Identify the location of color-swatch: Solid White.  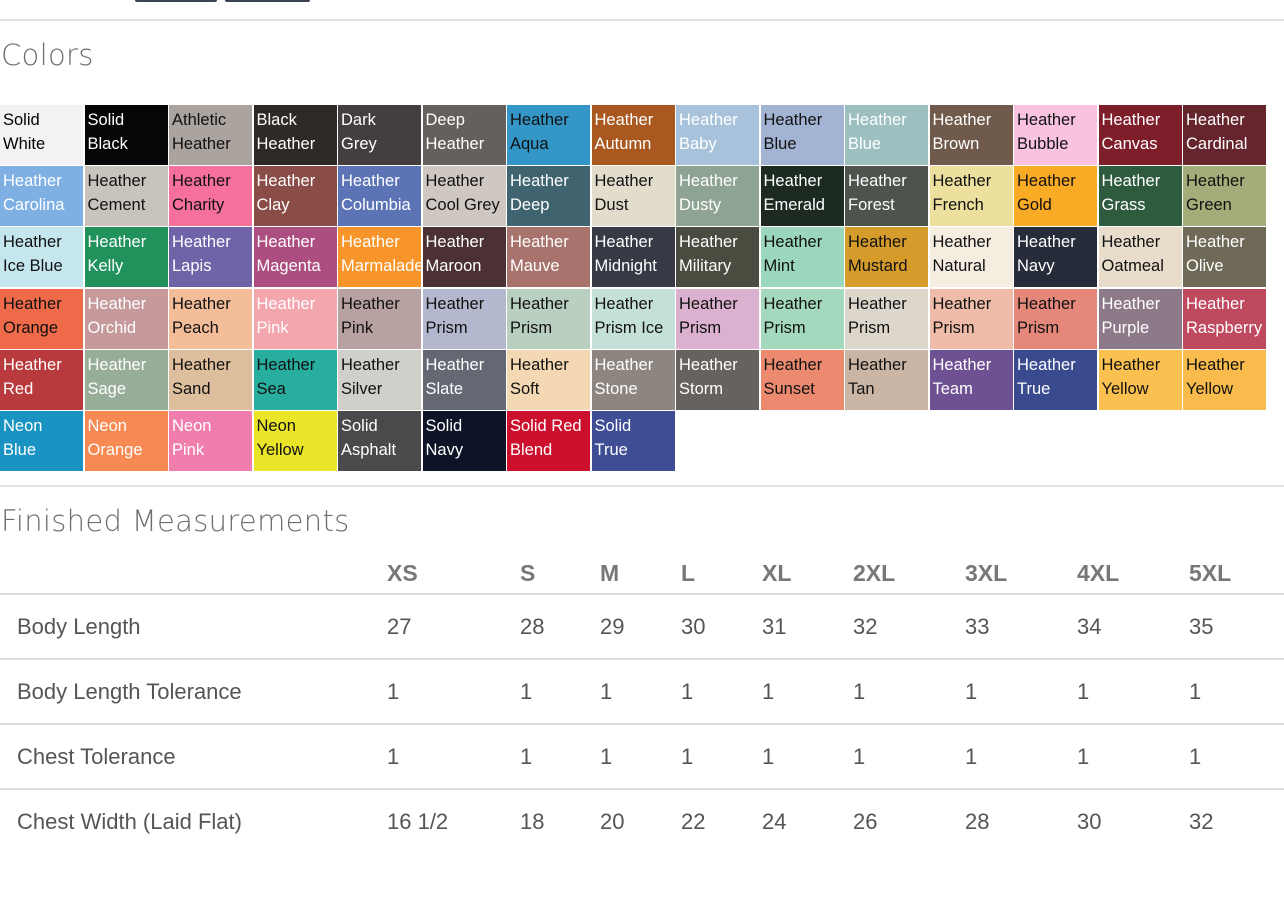
(41, 135).